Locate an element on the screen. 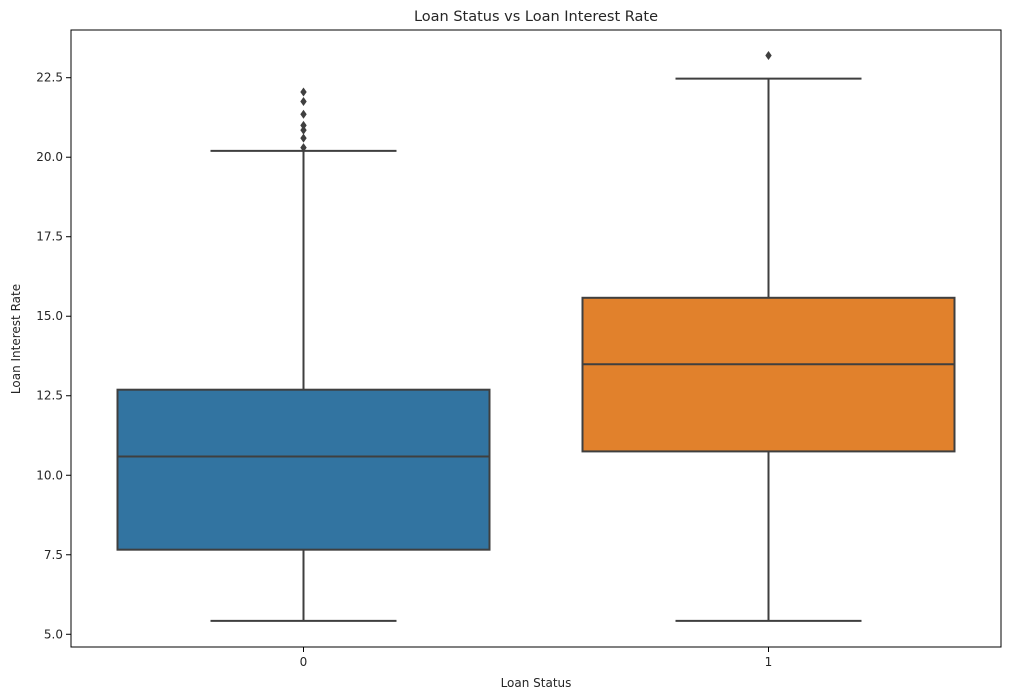 This screenshot has width=1010, height=699. y-tick-label: 10.0 is located at coordinates (49, 475).